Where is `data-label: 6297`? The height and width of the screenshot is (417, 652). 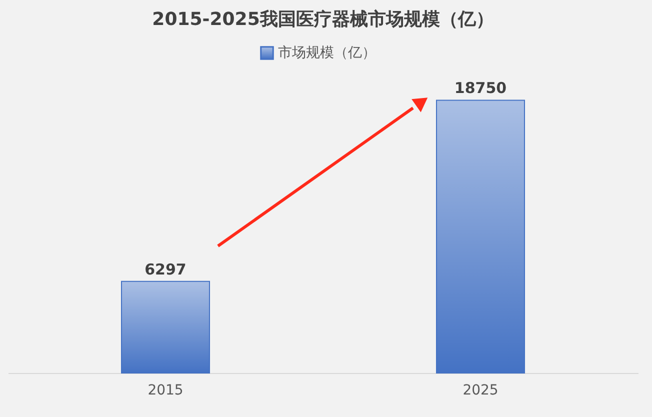
data-label: 6297 is located at coordinates (165, 269).